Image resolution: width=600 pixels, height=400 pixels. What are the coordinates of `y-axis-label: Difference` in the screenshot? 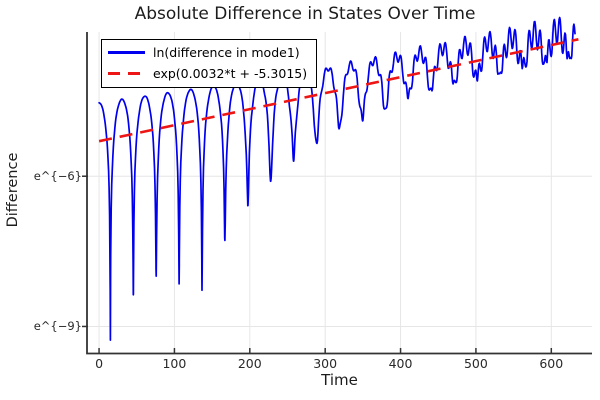 It's located at (13, 190).